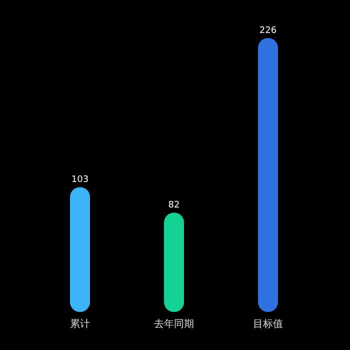 This screenshot has height=350, width=350. I want to click on x-tick-label: 目标值, so click(268, 324).